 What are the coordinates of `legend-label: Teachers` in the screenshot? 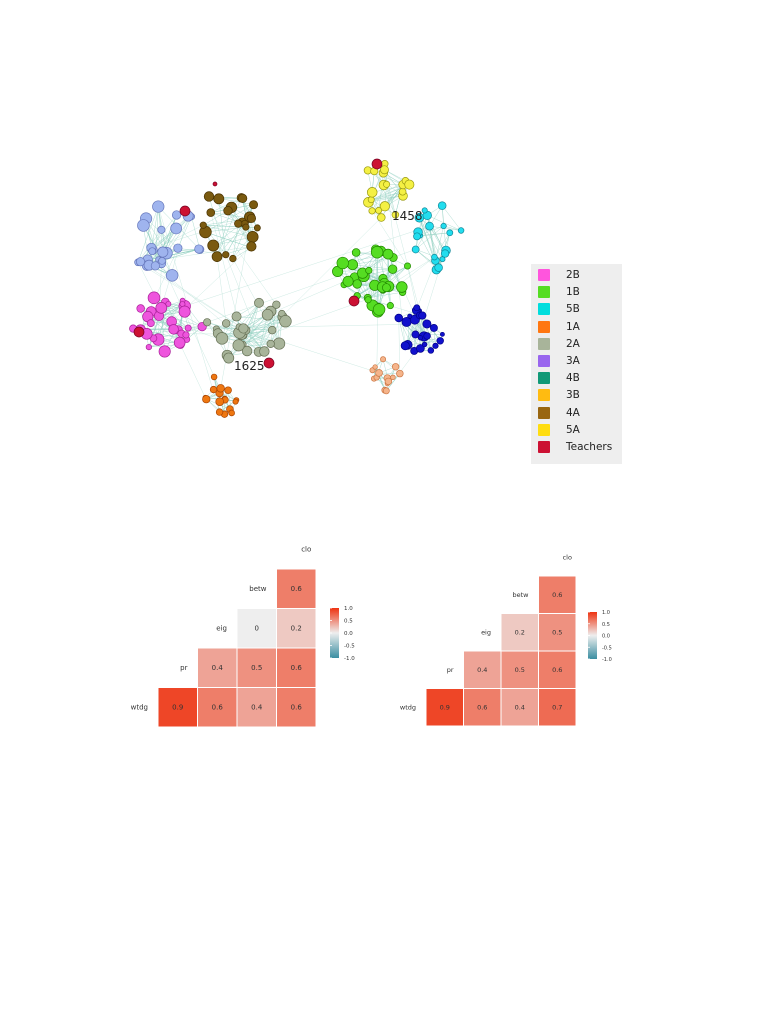 It's located at (589, 447).